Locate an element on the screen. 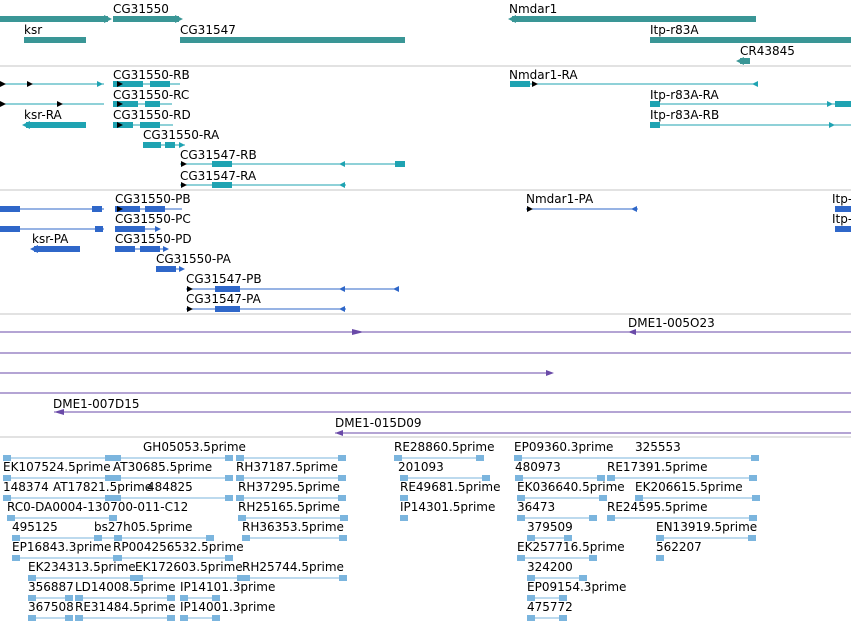 This screenshot has height=622, width=851. protein-label-cg31547-pa: CG31547-PA is located at coordinates (224, 299).